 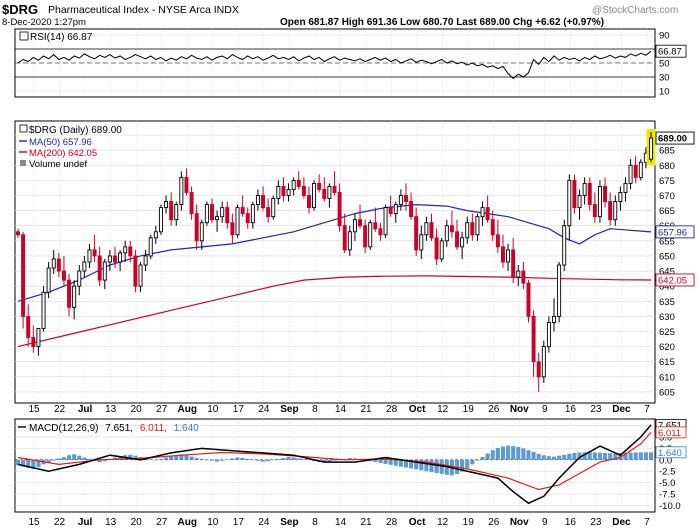 I want to click on x-axis-label-bottom: 22, so click(x=60, y=522).